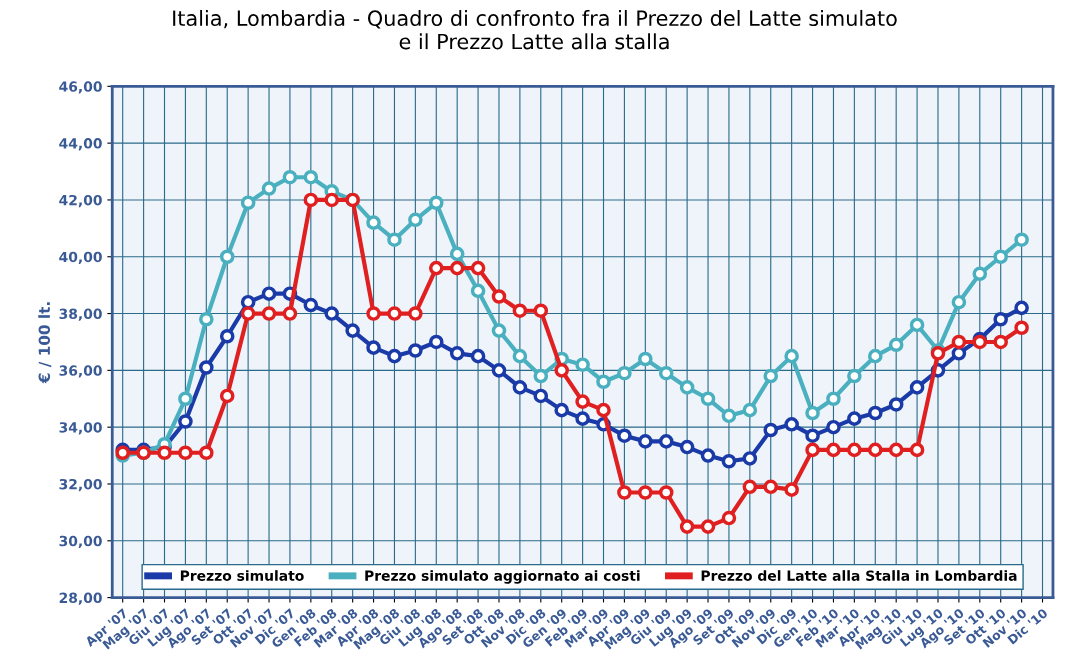 The width and height of the screenshot is (1069, 664). Describe the element at coordinates (80, 485) in the screenshot. I see `y-tick-label: 32,00` at that location.